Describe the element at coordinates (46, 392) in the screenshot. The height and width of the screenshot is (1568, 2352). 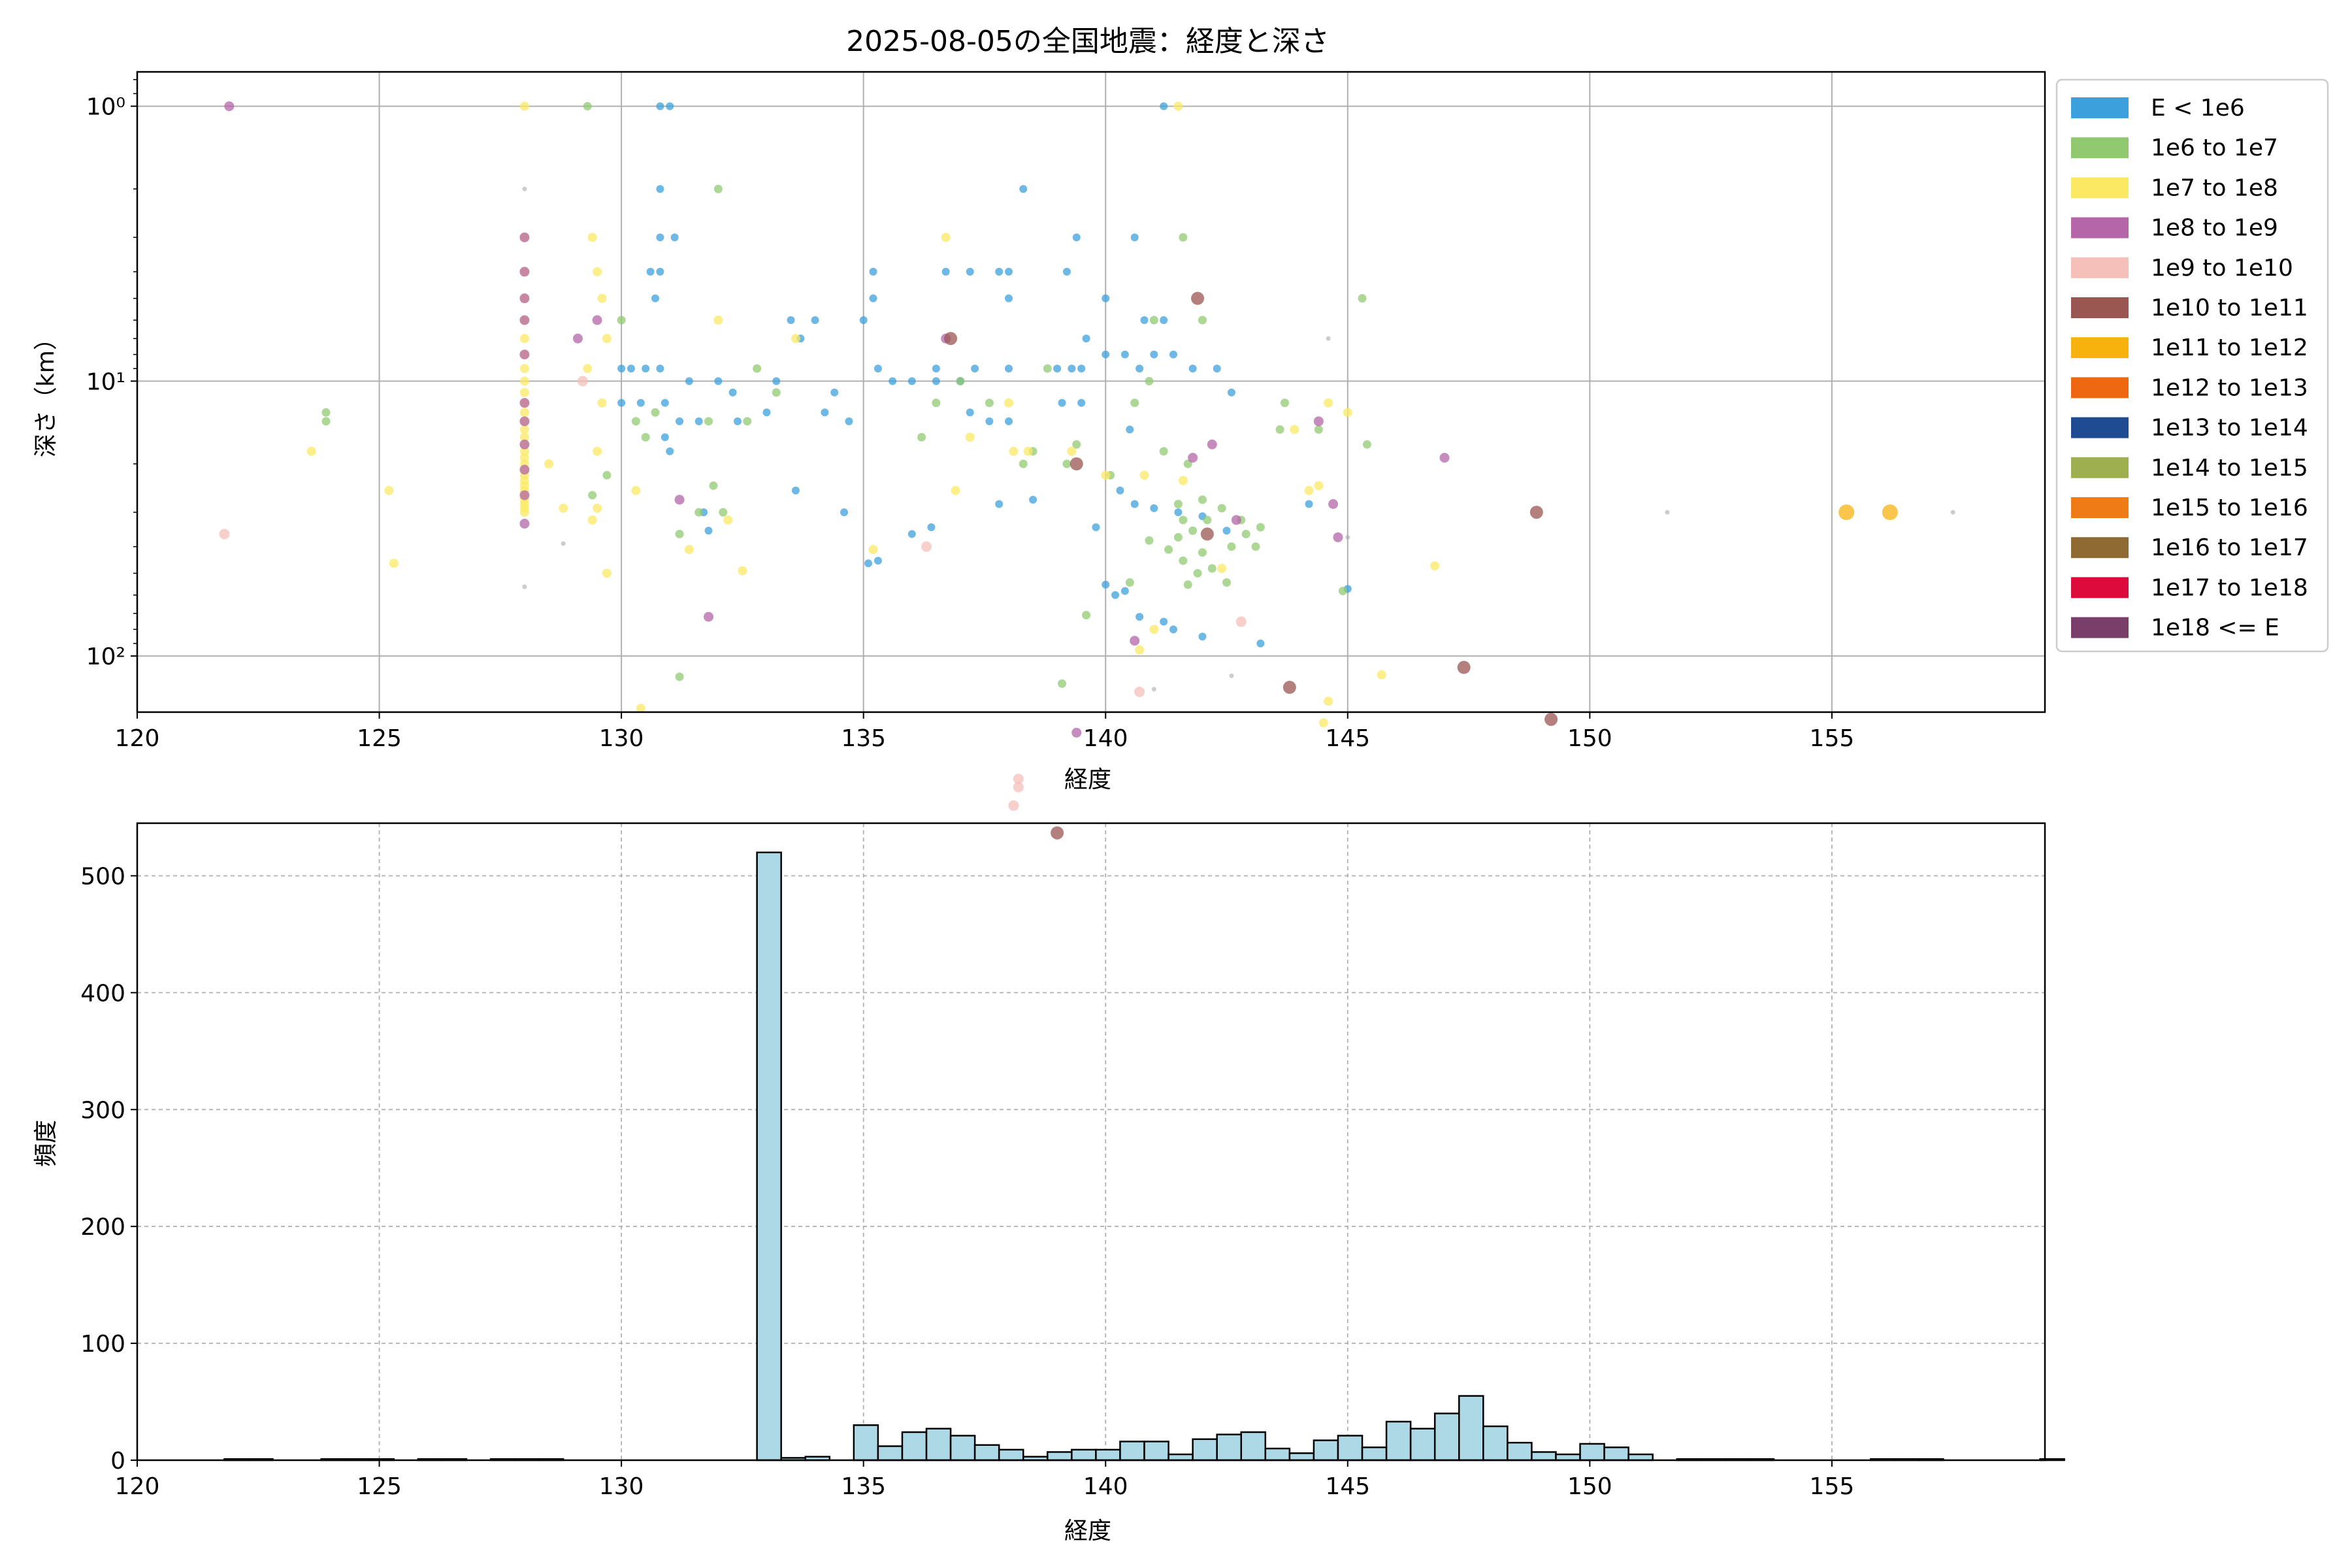
I see `scatter-y-label: 深さ（km）` at that location.